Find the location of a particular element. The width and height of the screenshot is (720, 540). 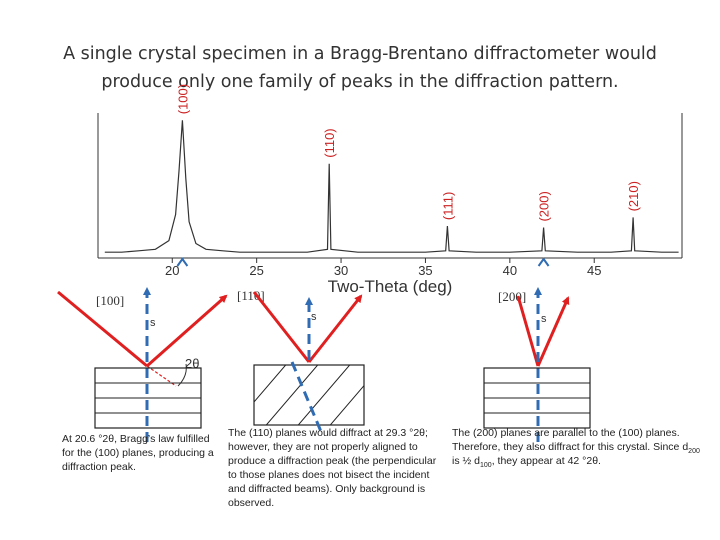

direction-label-100: [100] is located at coordinates (110, 300).